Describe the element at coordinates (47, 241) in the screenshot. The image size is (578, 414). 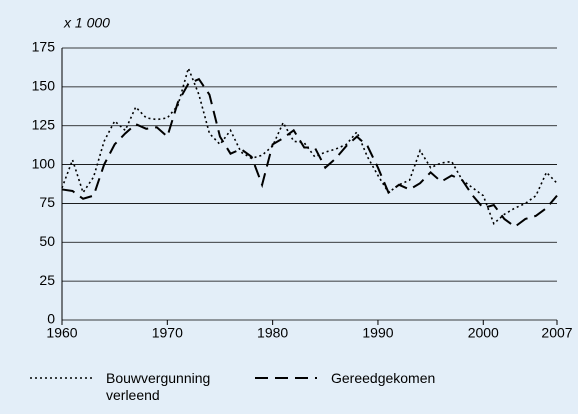
I see `y-tick-label: 50` at that location.